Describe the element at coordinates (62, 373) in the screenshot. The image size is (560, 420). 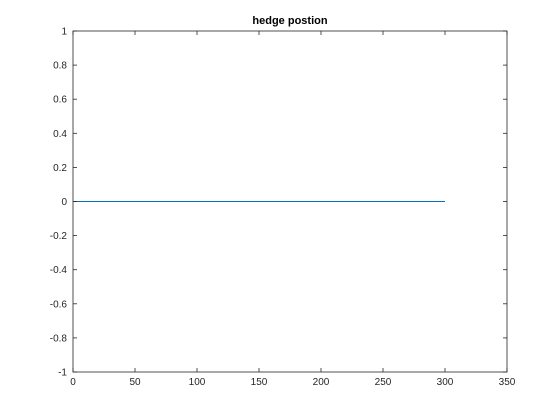
I see `y-tick-label: -1` at that location.